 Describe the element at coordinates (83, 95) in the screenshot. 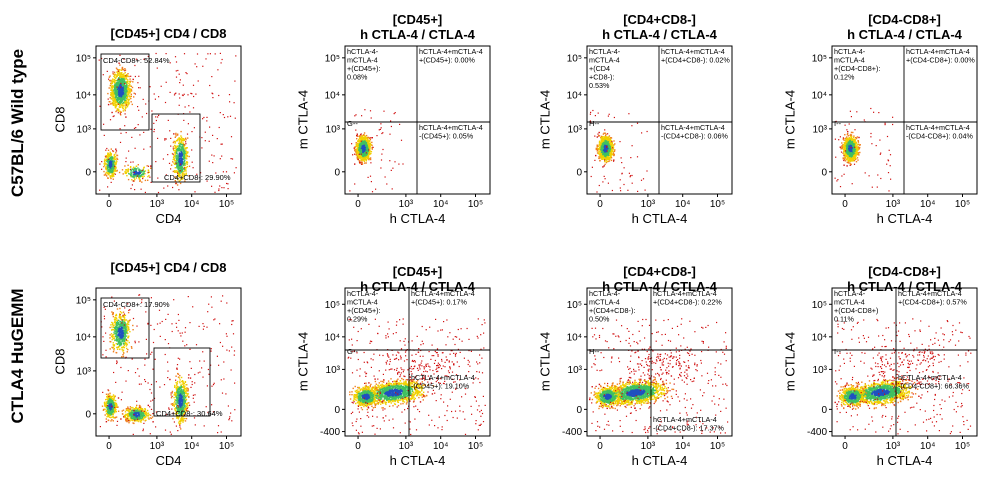

I see `y-tick-label: 10⁴` at that location.